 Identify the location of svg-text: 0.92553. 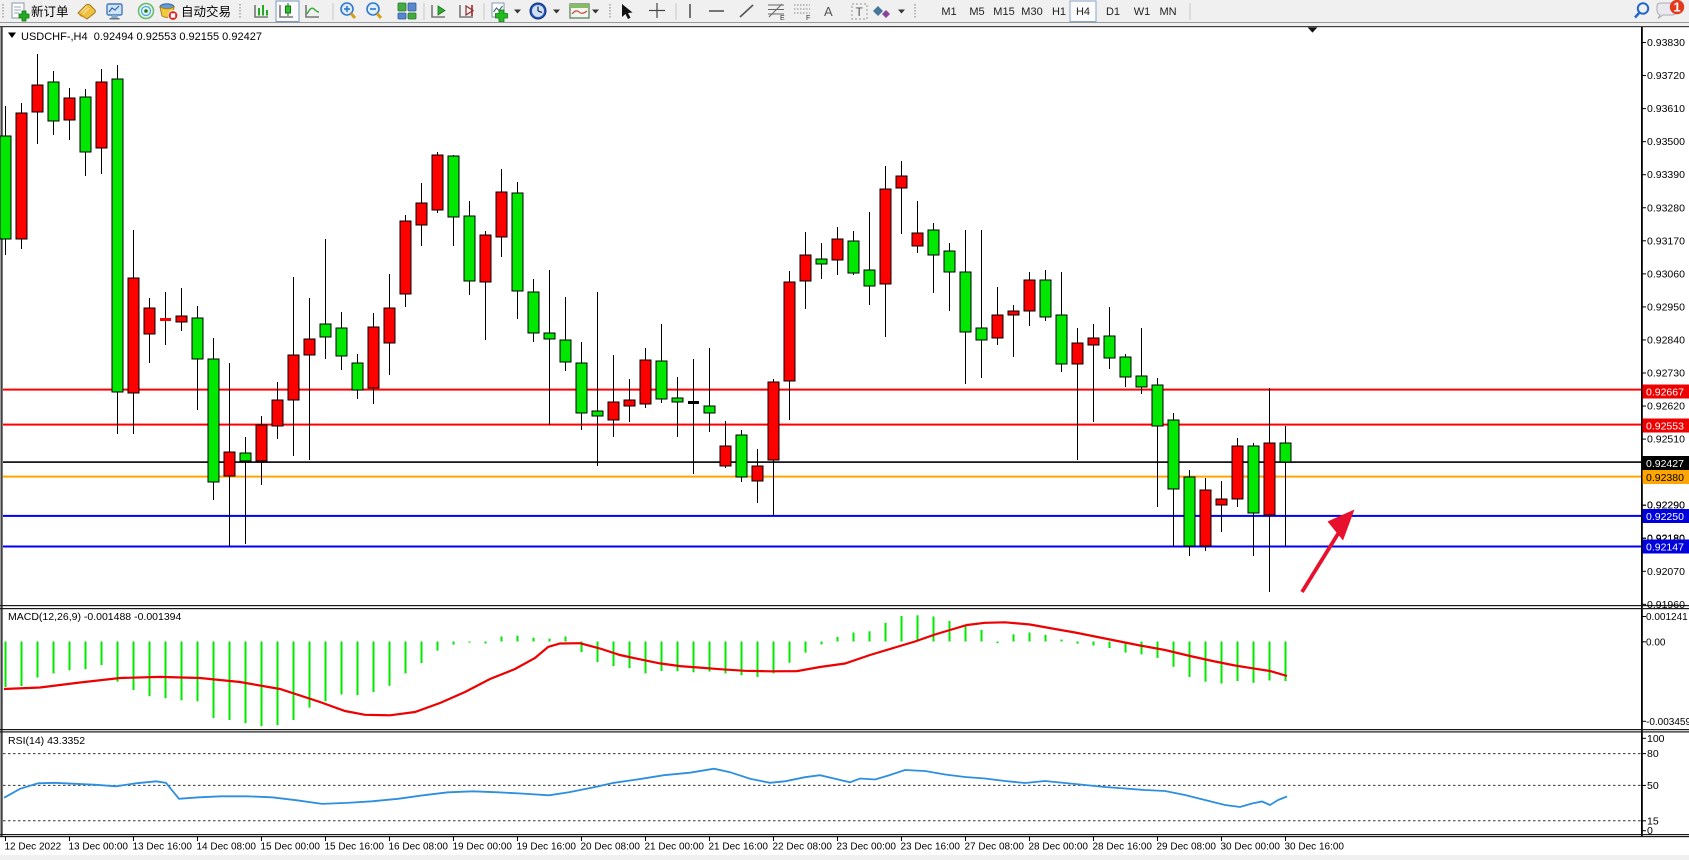
(1665, 426).